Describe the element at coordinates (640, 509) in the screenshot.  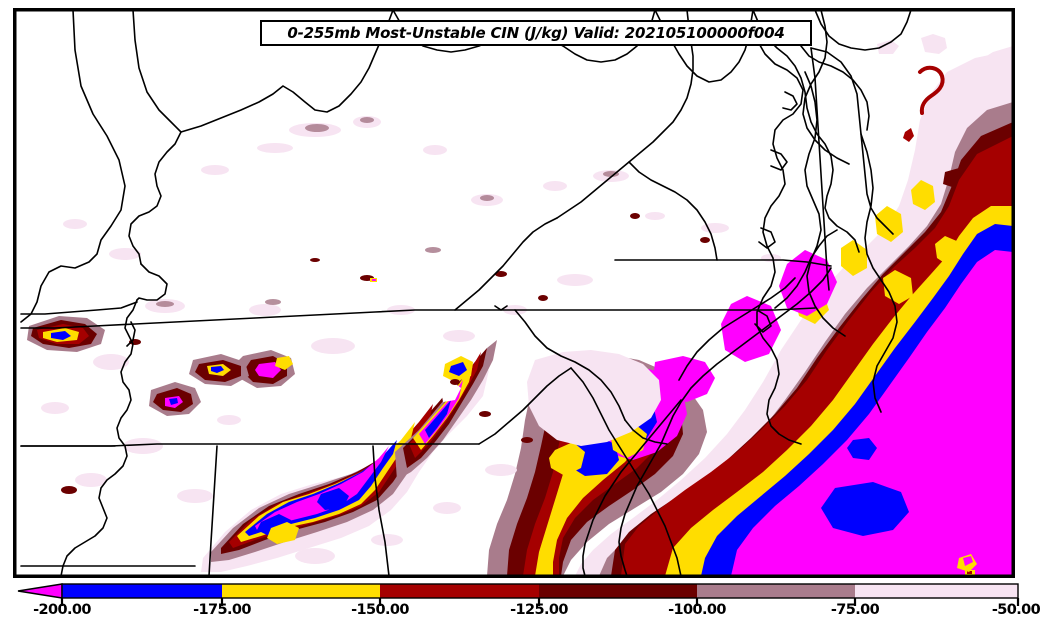
I see `coastline-georgia` at that location.